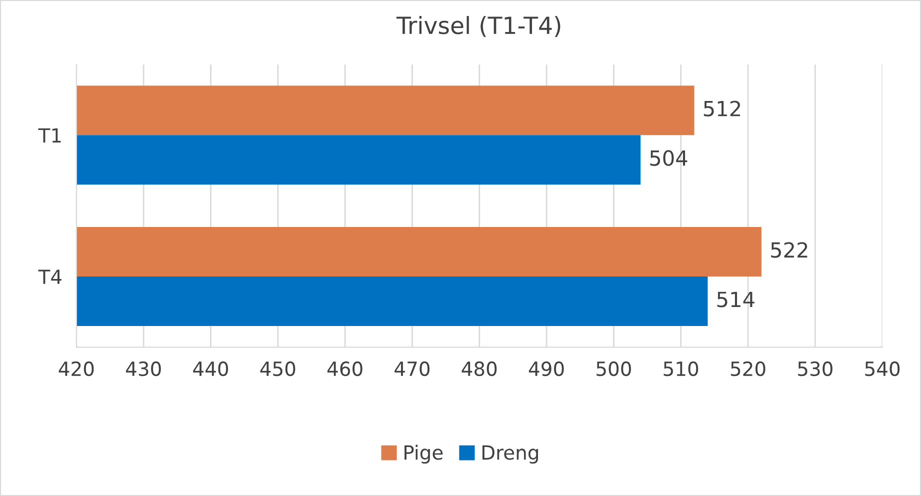  What do you see at coordinates (49, 135) in the screenshot?
I see `y-tick-label: T1` at bounding box center [49, 135].